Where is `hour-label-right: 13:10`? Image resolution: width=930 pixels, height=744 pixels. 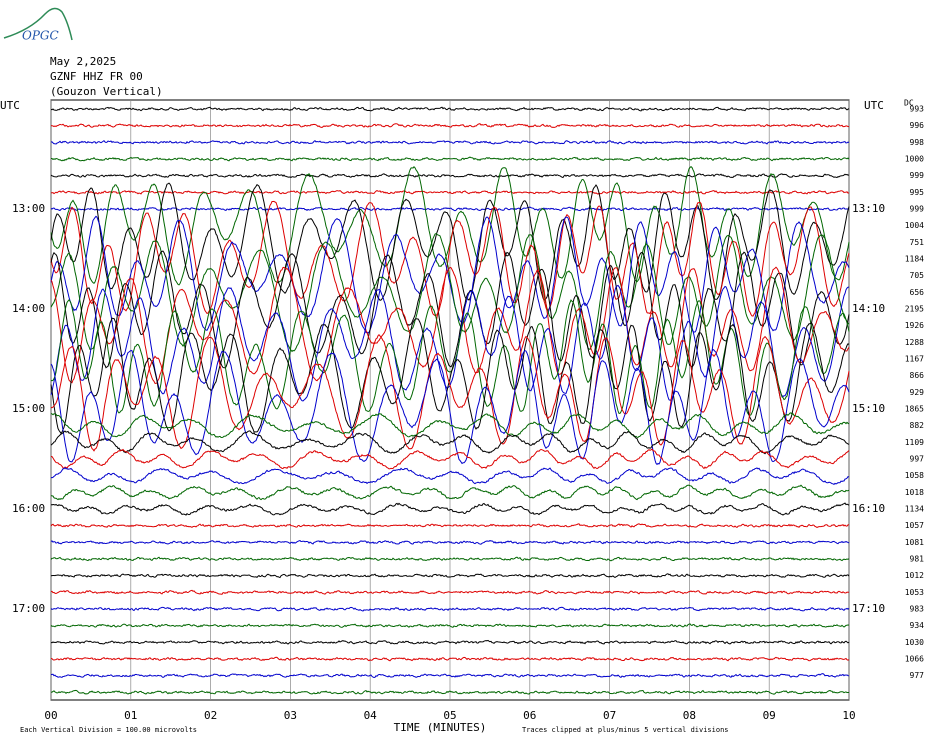
hour-label-right: 13:10 is located at coordinates (868, 208).